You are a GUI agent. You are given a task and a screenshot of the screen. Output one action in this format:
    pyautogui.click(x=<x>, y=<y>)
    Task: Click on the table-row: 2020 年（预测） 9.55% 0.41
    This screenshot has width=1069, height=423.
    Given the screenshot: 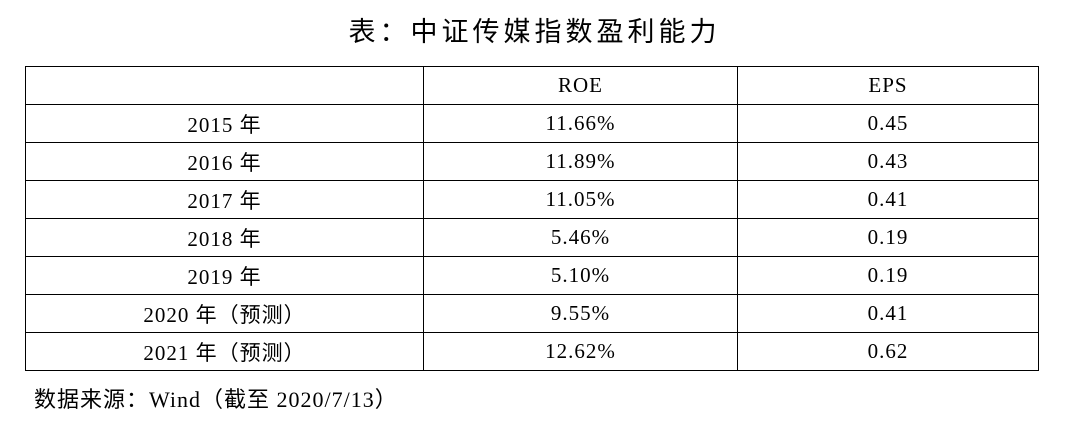 What is the action you would take?
    pyautogui.click(x=532, y=313)
    